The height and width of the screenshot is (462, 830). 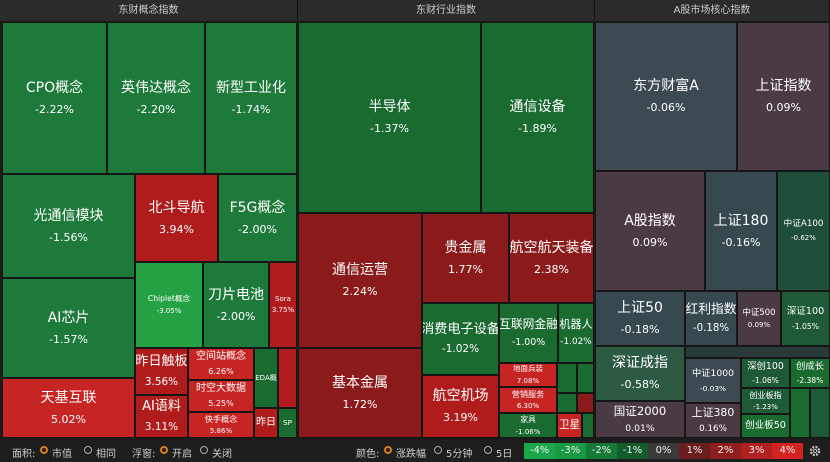 What do you see at coordinates (460, 418) in the screenshot?
I see `tile-change: 3.19%` at bounding box center [460, 418].